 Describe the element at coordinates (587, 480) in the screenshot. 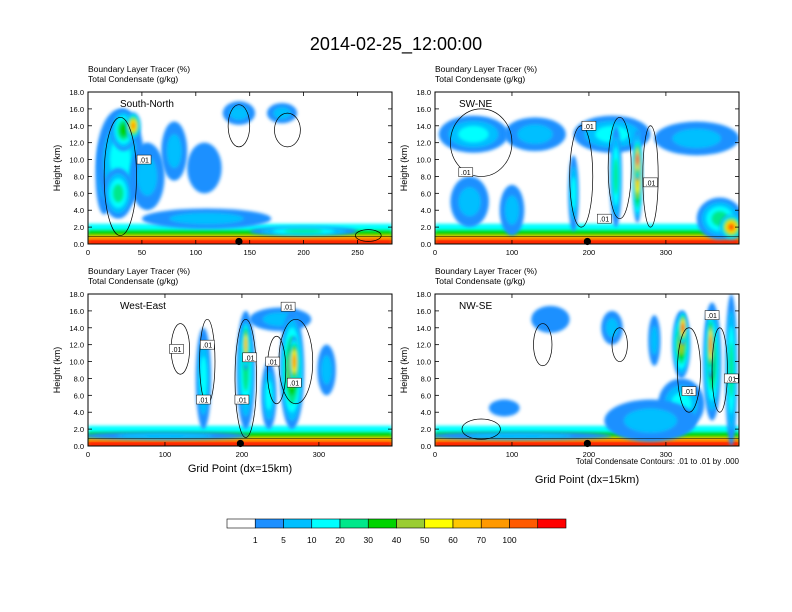

I see `x-axis-label-right: Grid Point (dx=15km)` at that location.